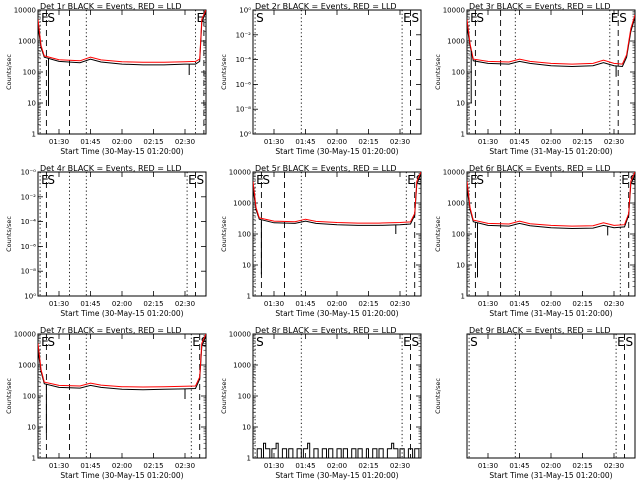 The width and height of the screenshot is (640, 480). I want to click on y-tick-label: 10⁻⁰, so click(29, 173).